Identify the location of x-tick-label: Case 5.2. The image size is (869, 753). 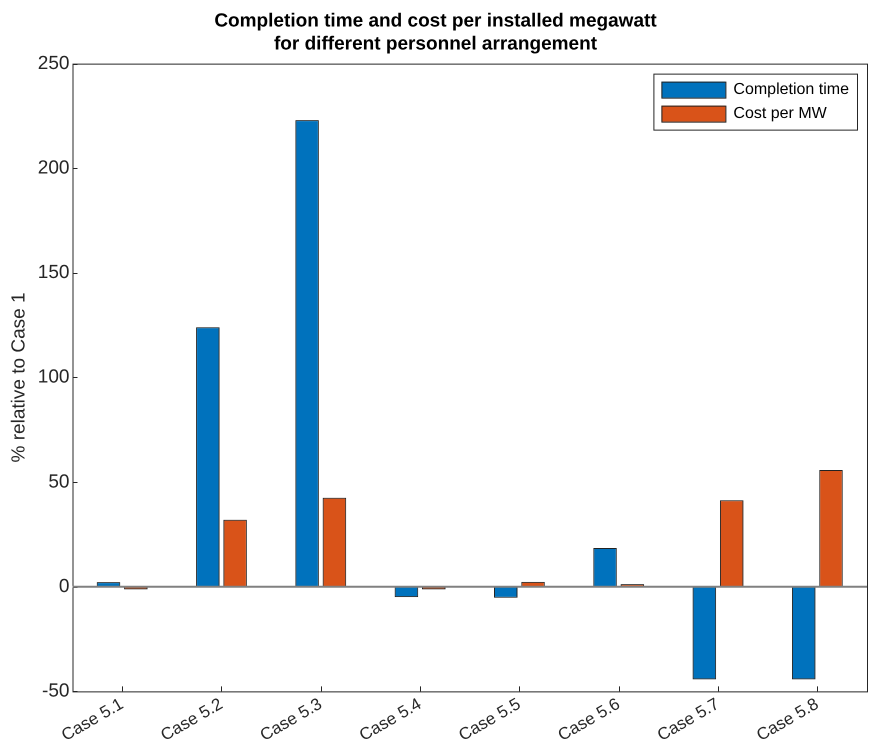
(191, 719).